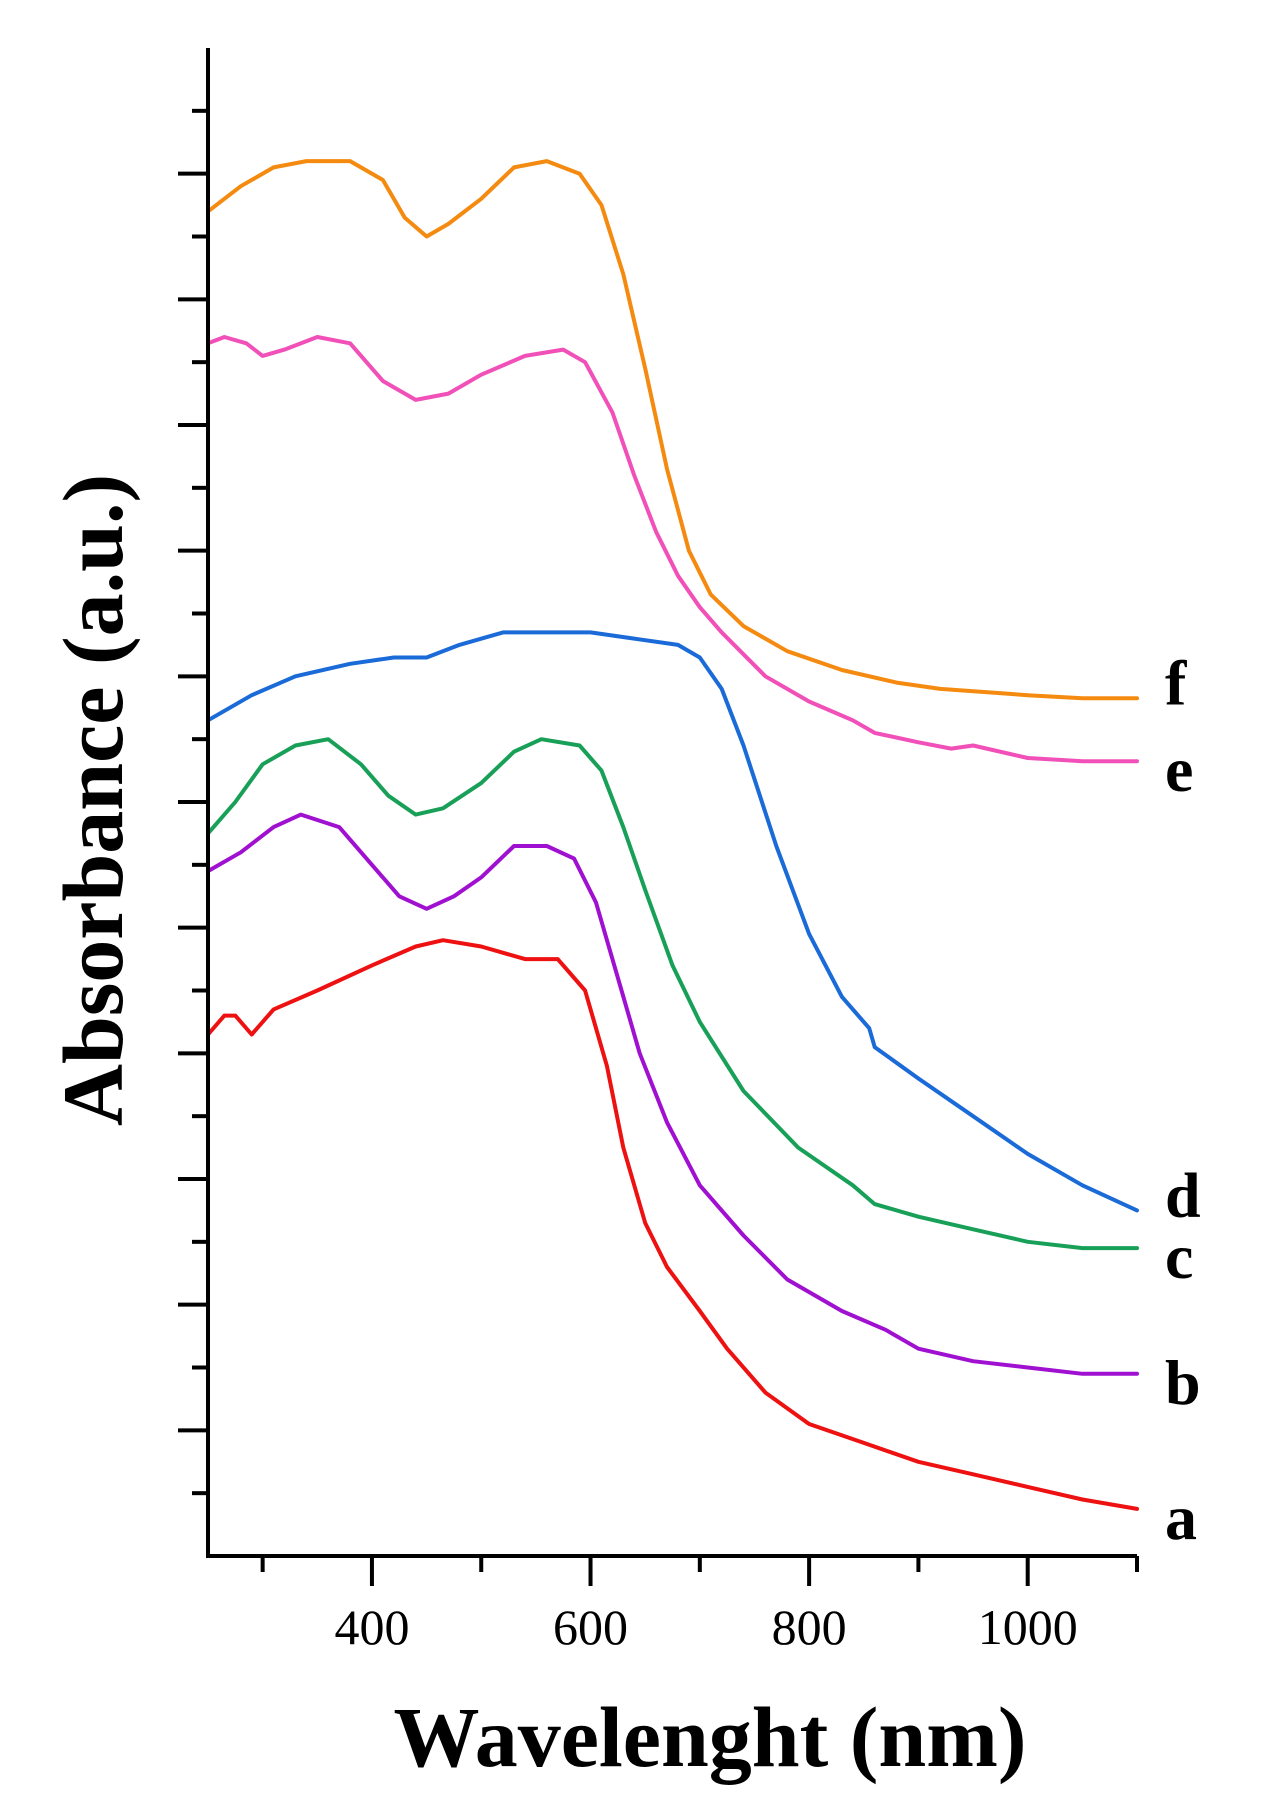 The width and height of the screenshot is (1261, 1806). What do you see at coordinates (1179, 1256) in the screenshot?
I see `series-label-c: c` at bounding box center [1179, 1256].